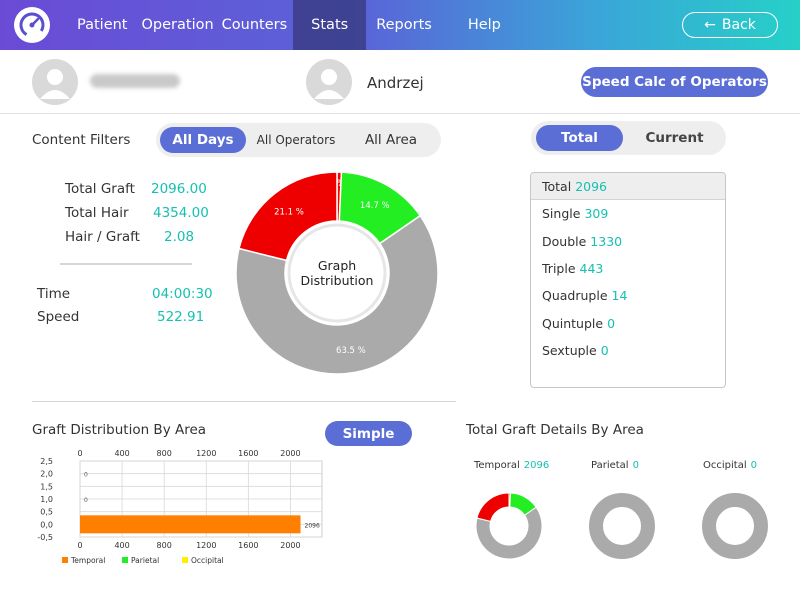 This screenshot has height=600, width=800. What do you see at coordinates (81, 140) in the screenshot?
I see `content-filters-label: Content Filters` at bounding box center [81, 140].